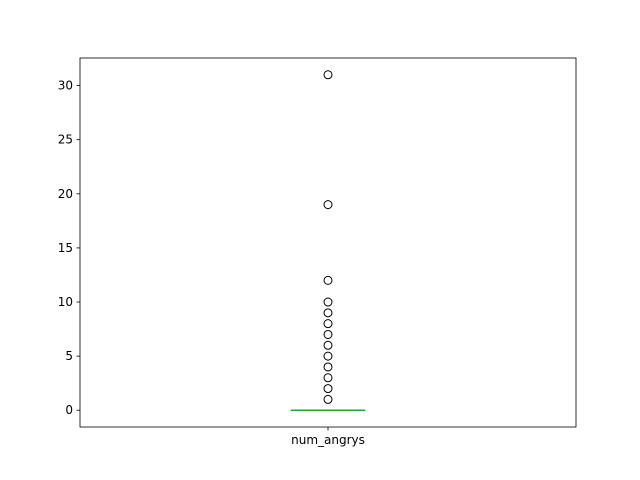 The width and height of the screenshot is (640, 480). I want to click on x-tick-label: num_angrys, so click(328, 440).